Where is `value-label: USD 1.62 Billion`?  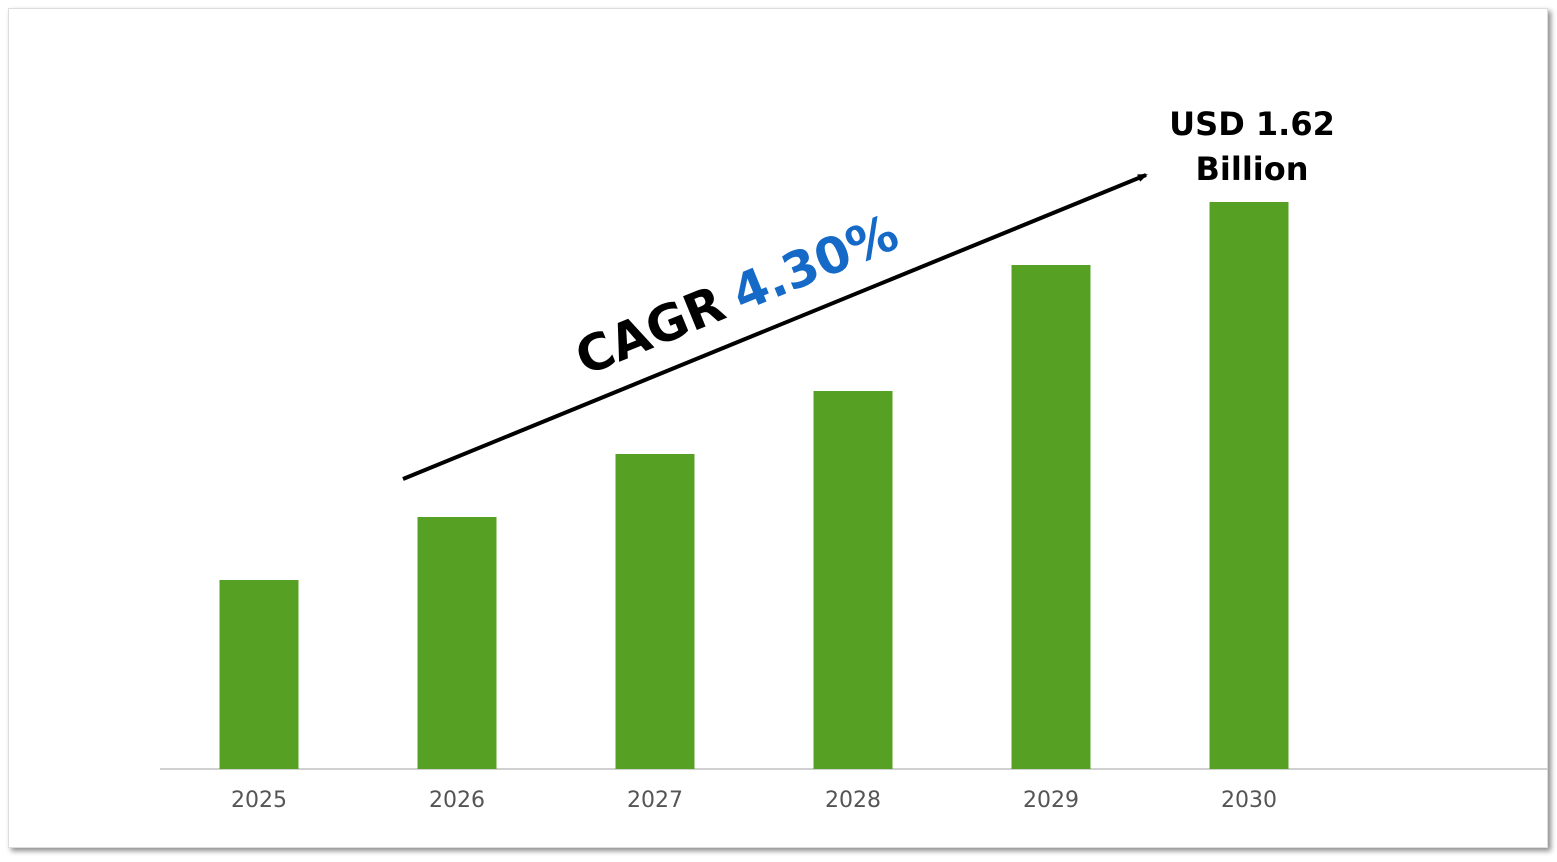 value-label: USD 1.62 Billion is located at coordinates (1252, 146).